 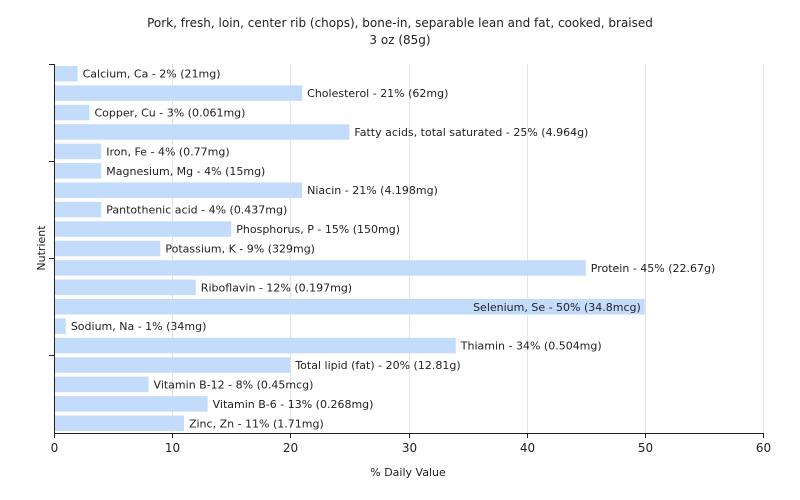 What do you see at coordinates (372, 190) in the screenshot?
I see `bar-label: Niacin - 21% (4.198mg)` at bounding box center [372, 190].